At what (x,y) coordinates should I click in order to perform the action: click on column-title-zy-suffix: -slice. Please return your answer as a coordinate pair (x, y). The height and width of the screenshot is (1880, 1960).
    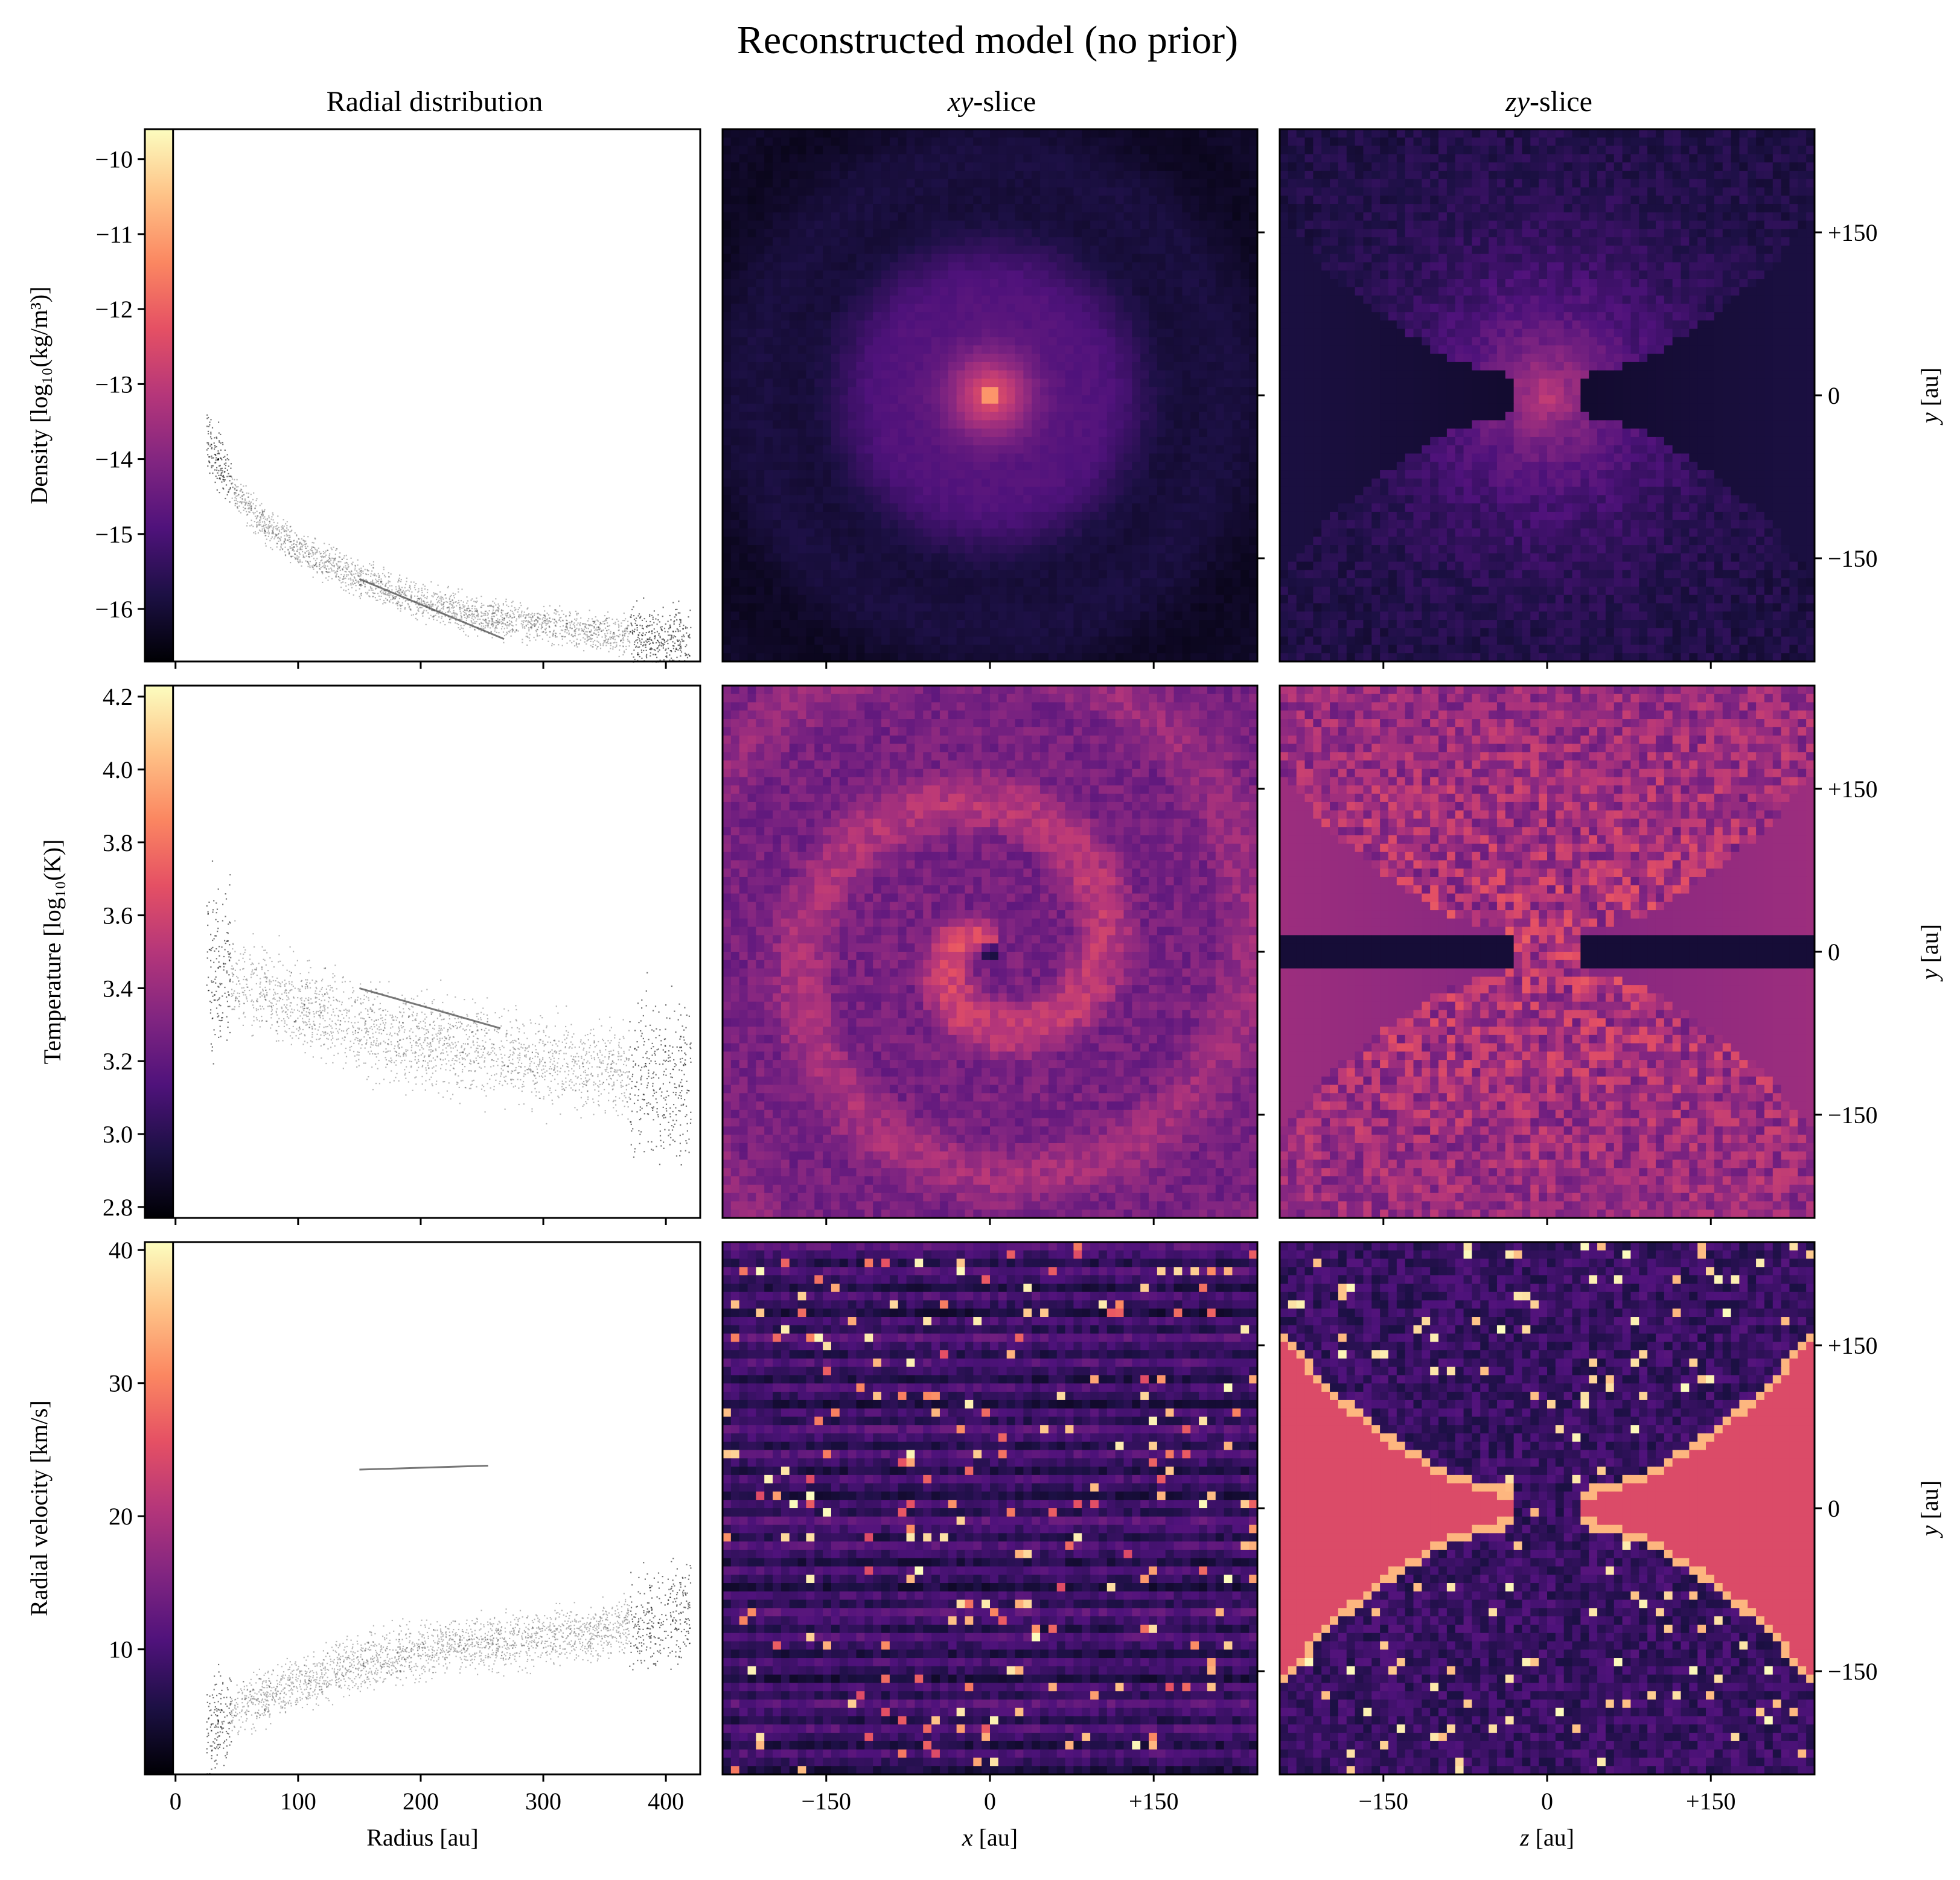
    Looking at the image, I should click on (1561, 102).